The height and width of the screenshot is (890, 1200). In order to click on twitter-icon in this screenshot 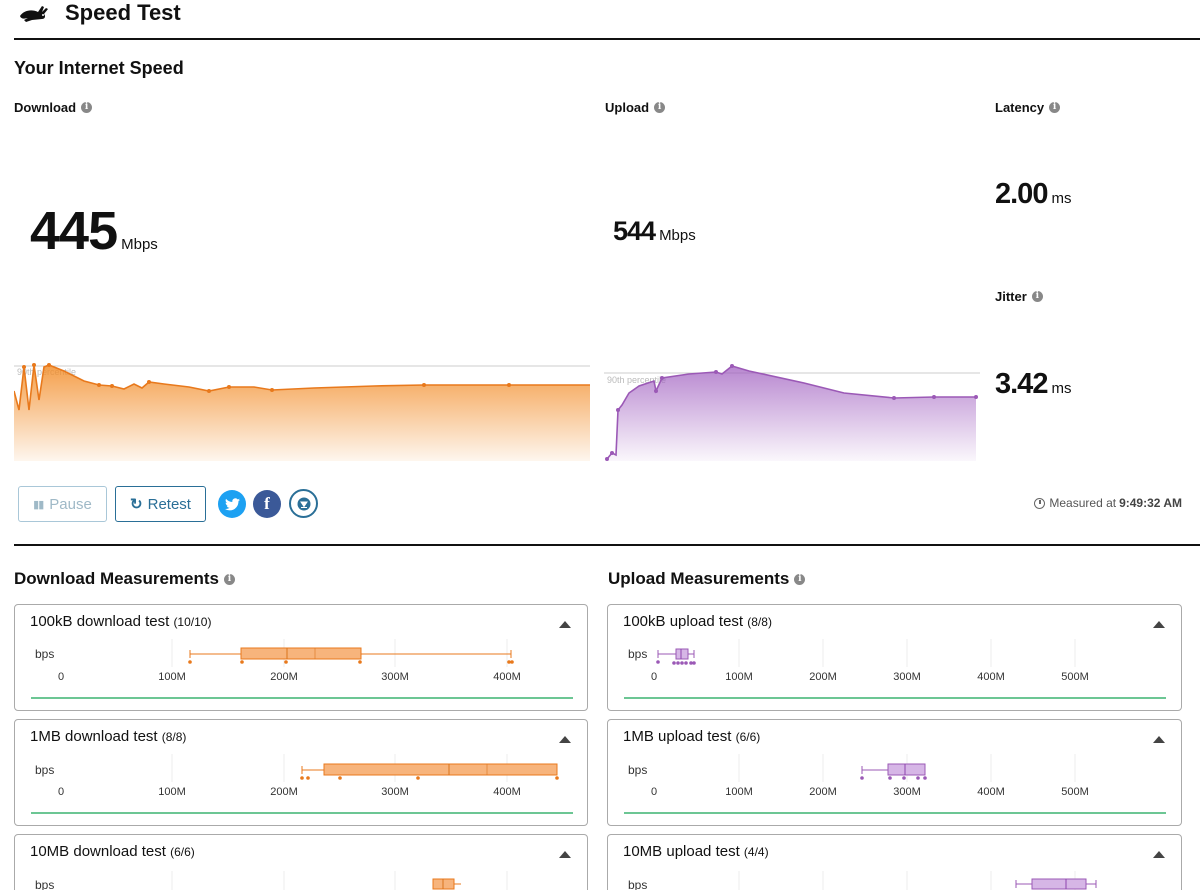, I will do `click(232, 503)`.